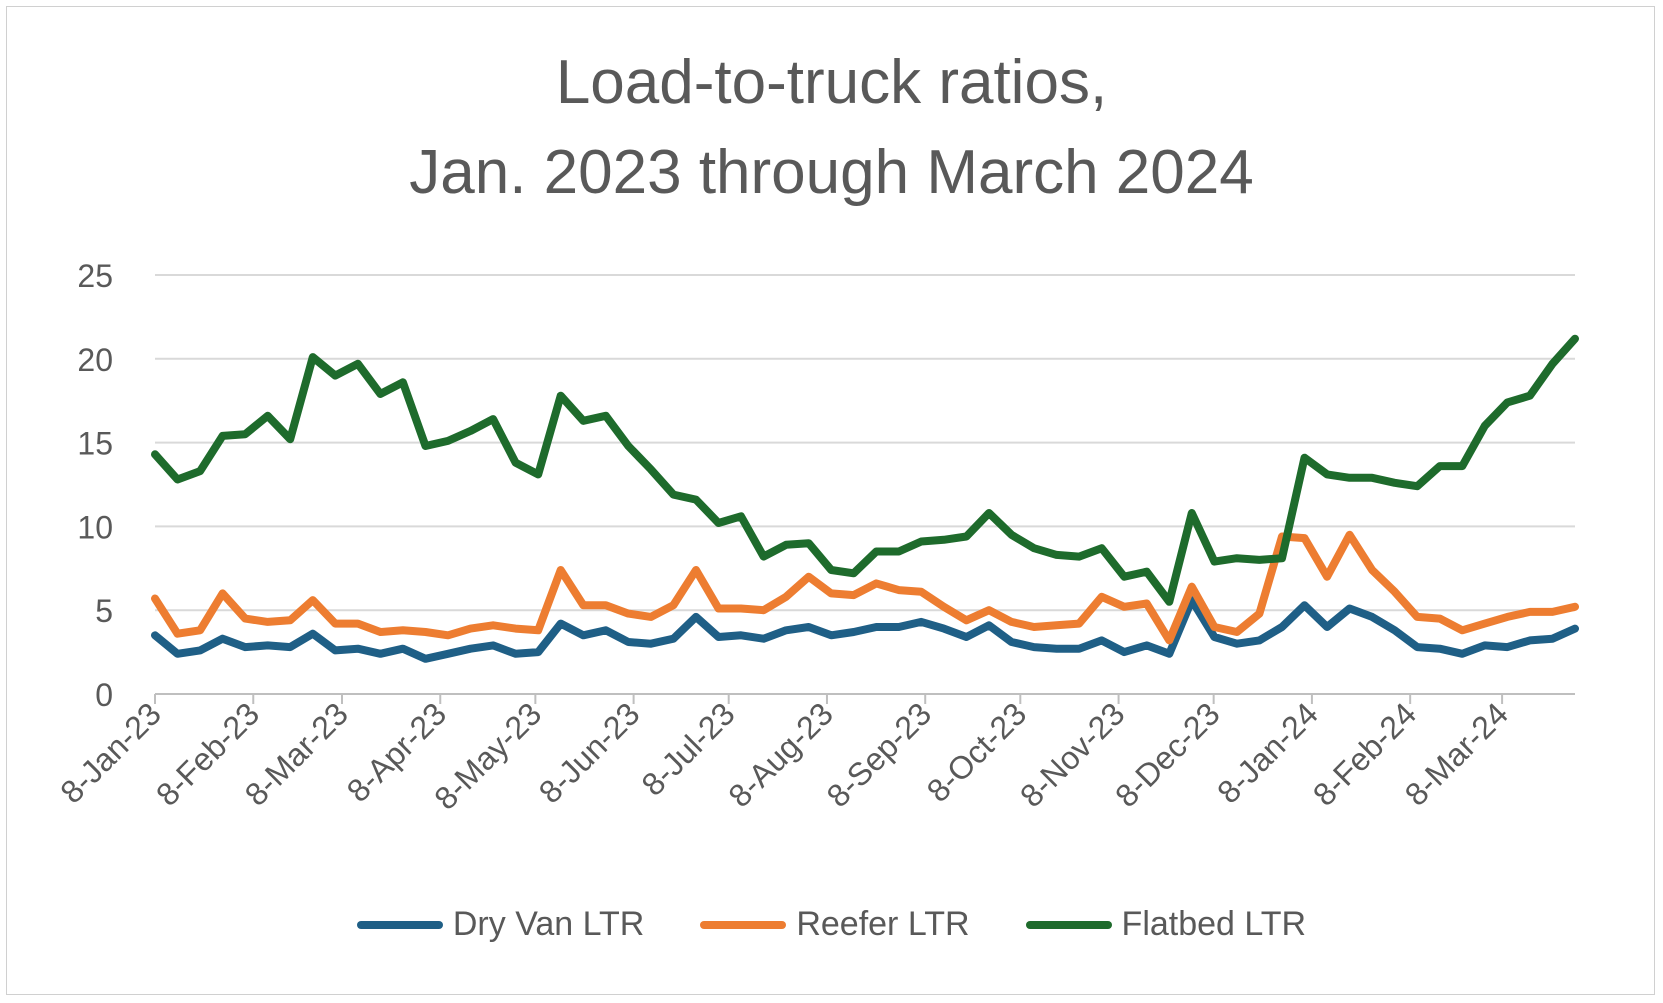 This screenshot has height=1003, width=1663. Describe the element at coordinates (95, 360) in the screenshot. I see `y-tick-label: 20` at that location.